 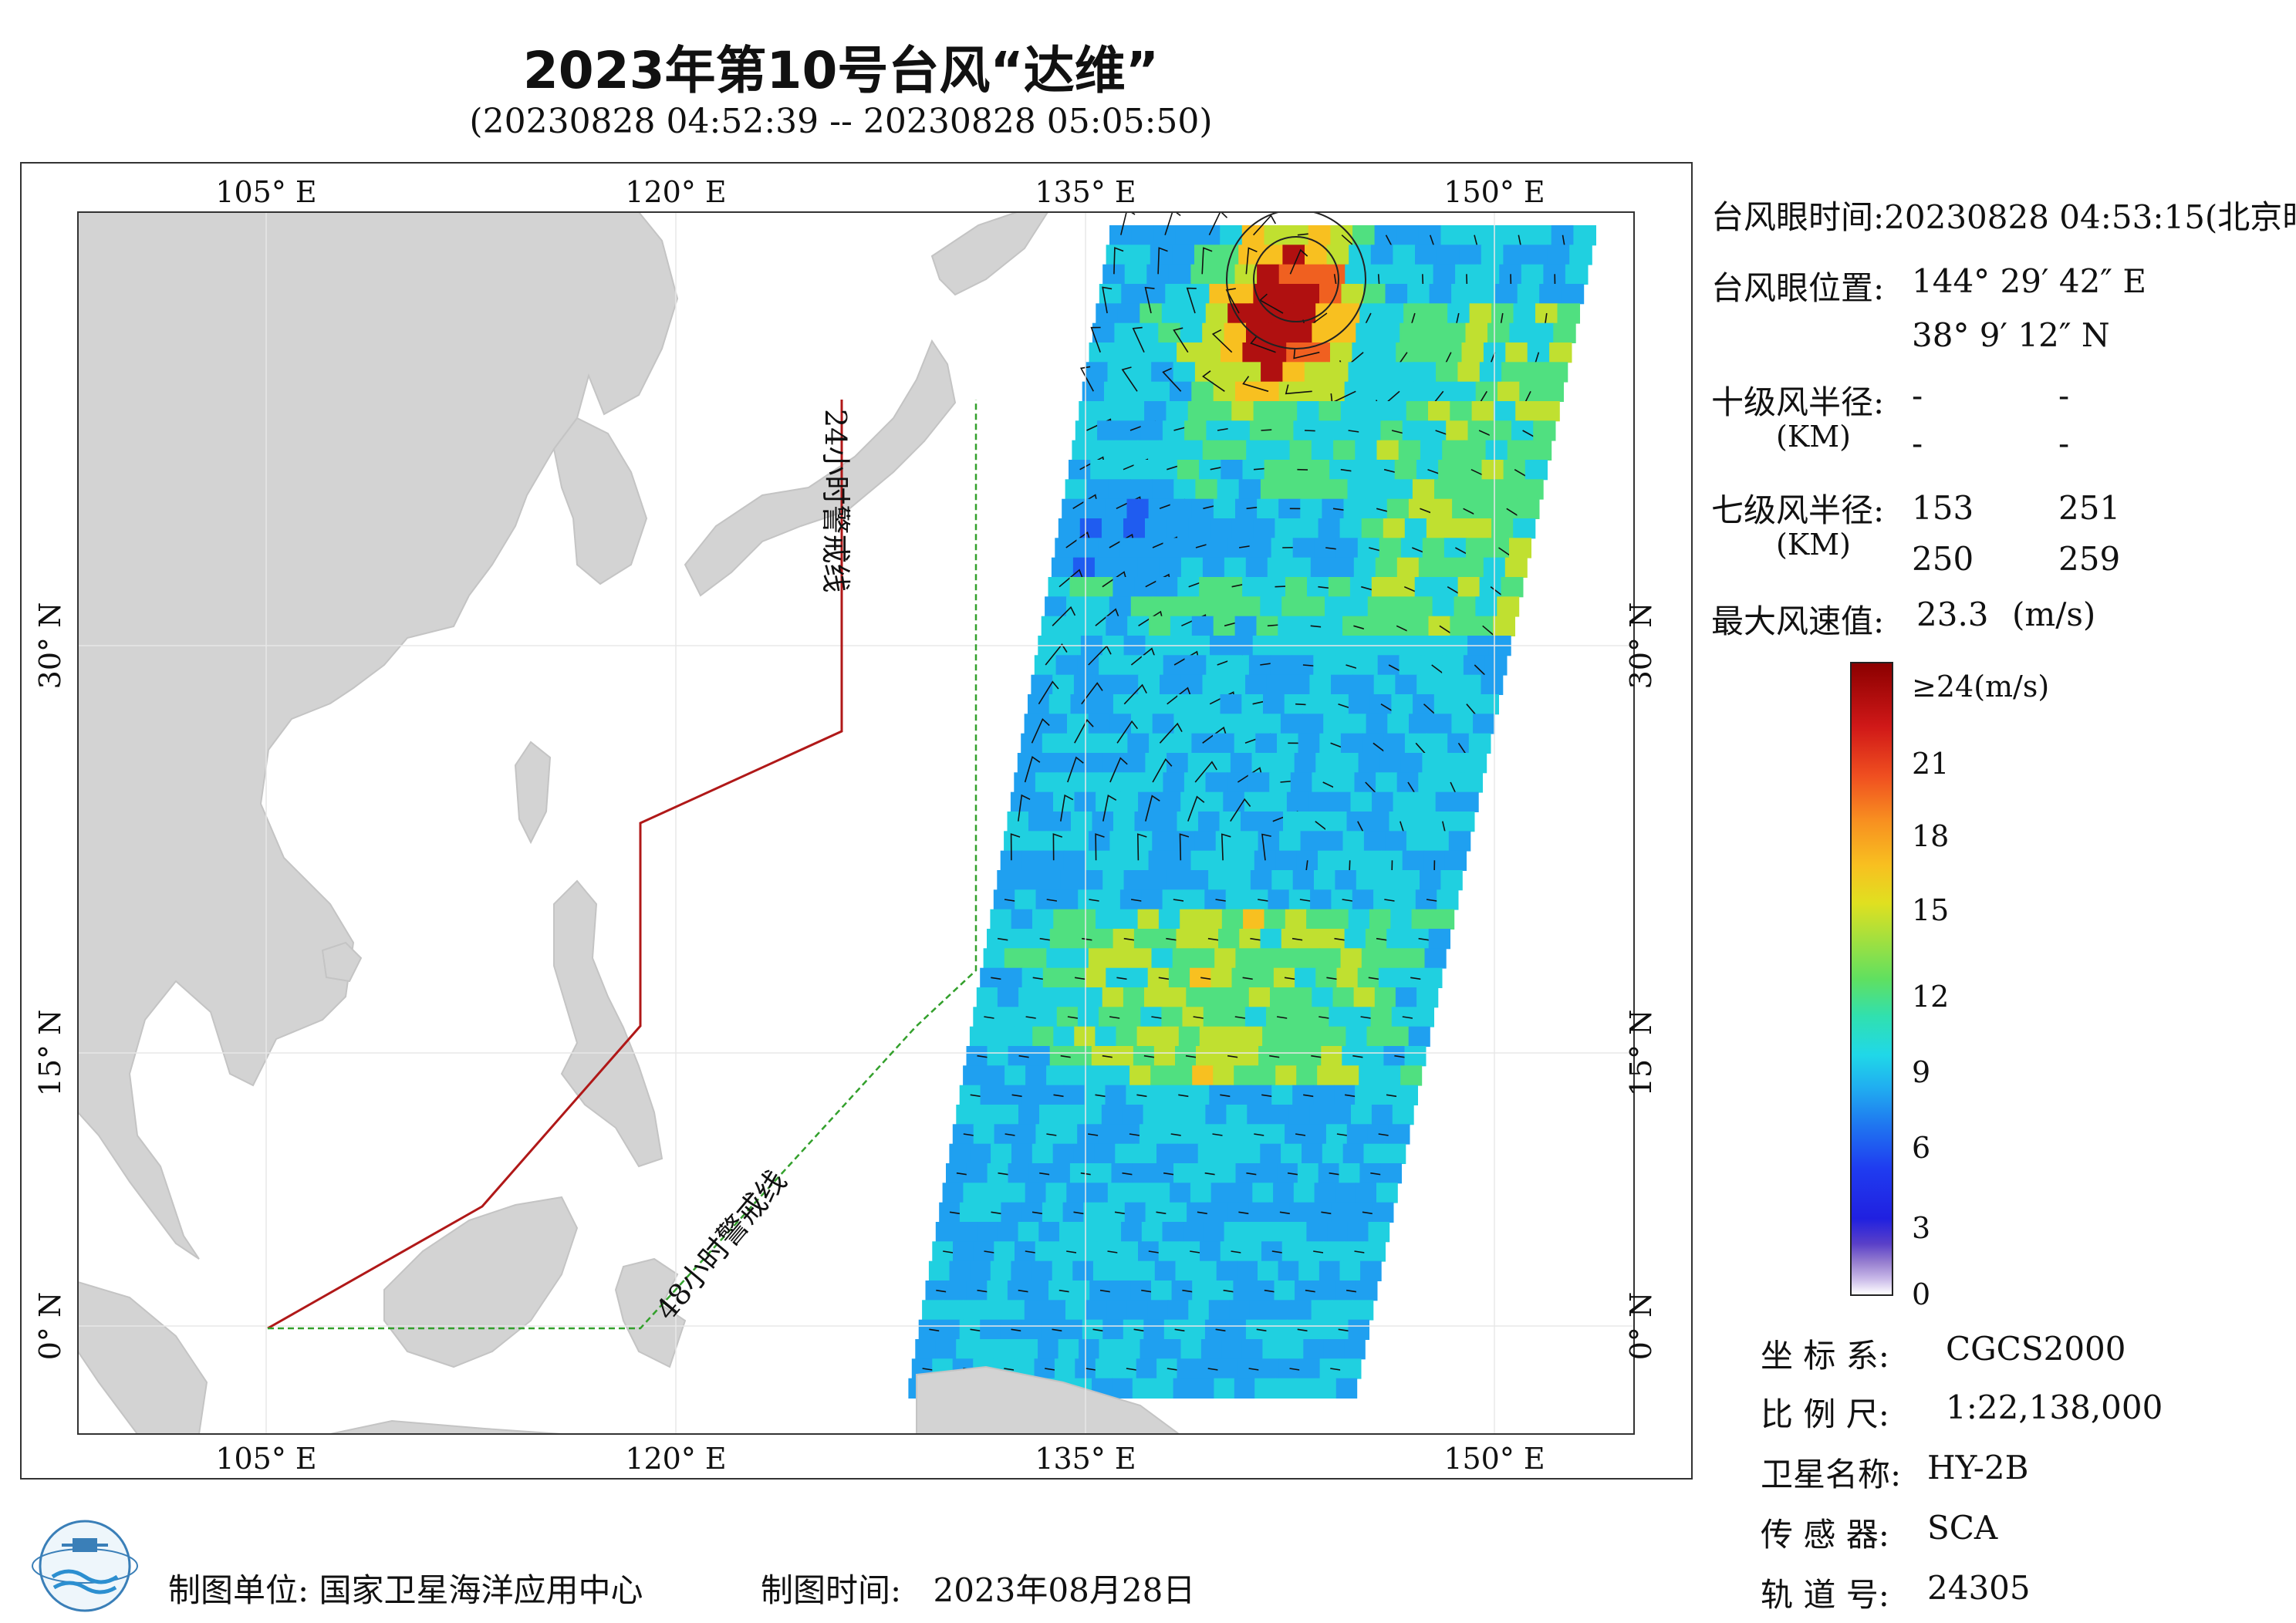 I want to click on typhoon-eye-ring, so click(x=1296, y=280).